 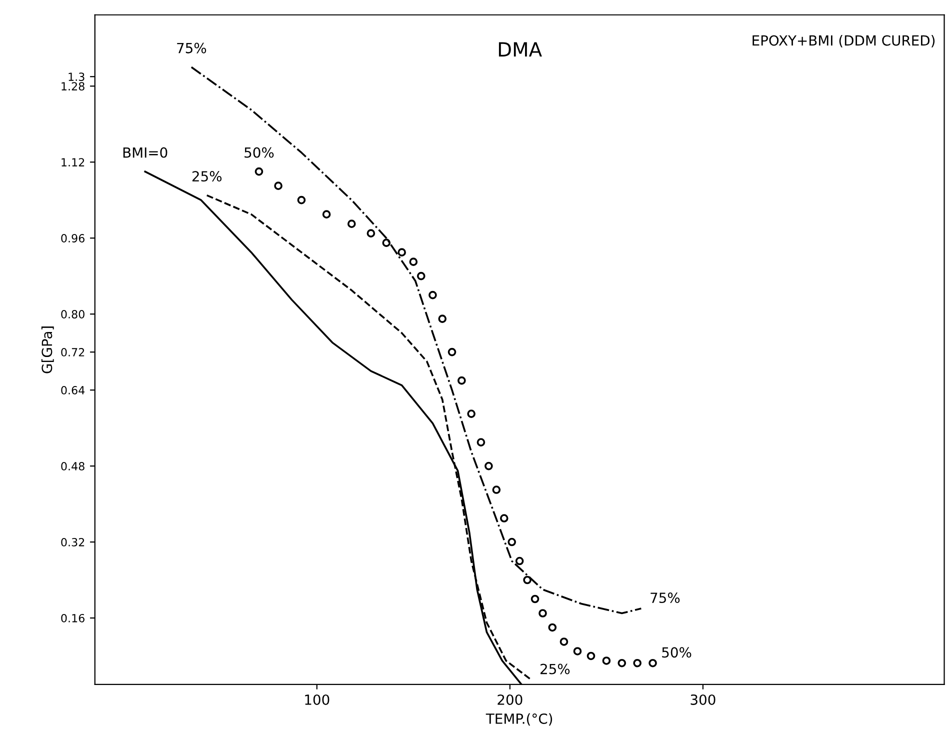 I want to click on x-tick-label: 100, so click(x=317, y=699).